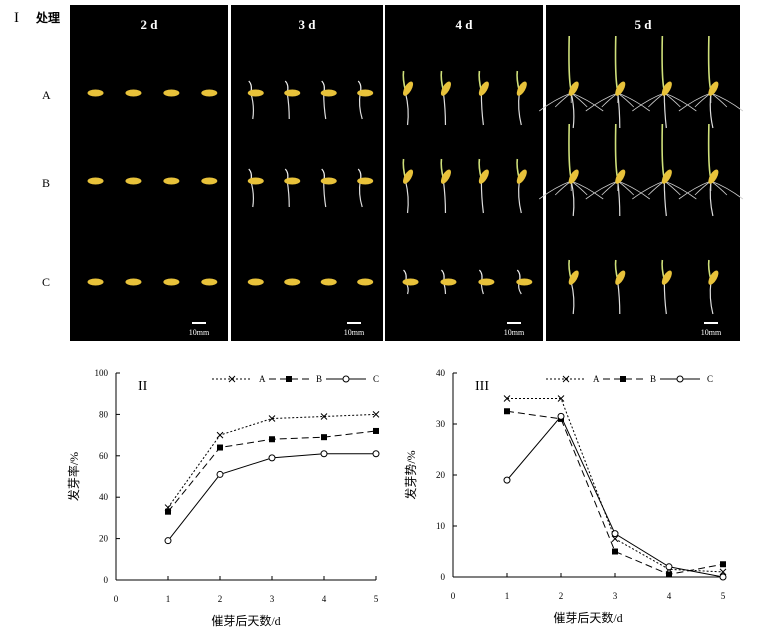  I want to click on y-tick-label: 100, so click(102, 373).